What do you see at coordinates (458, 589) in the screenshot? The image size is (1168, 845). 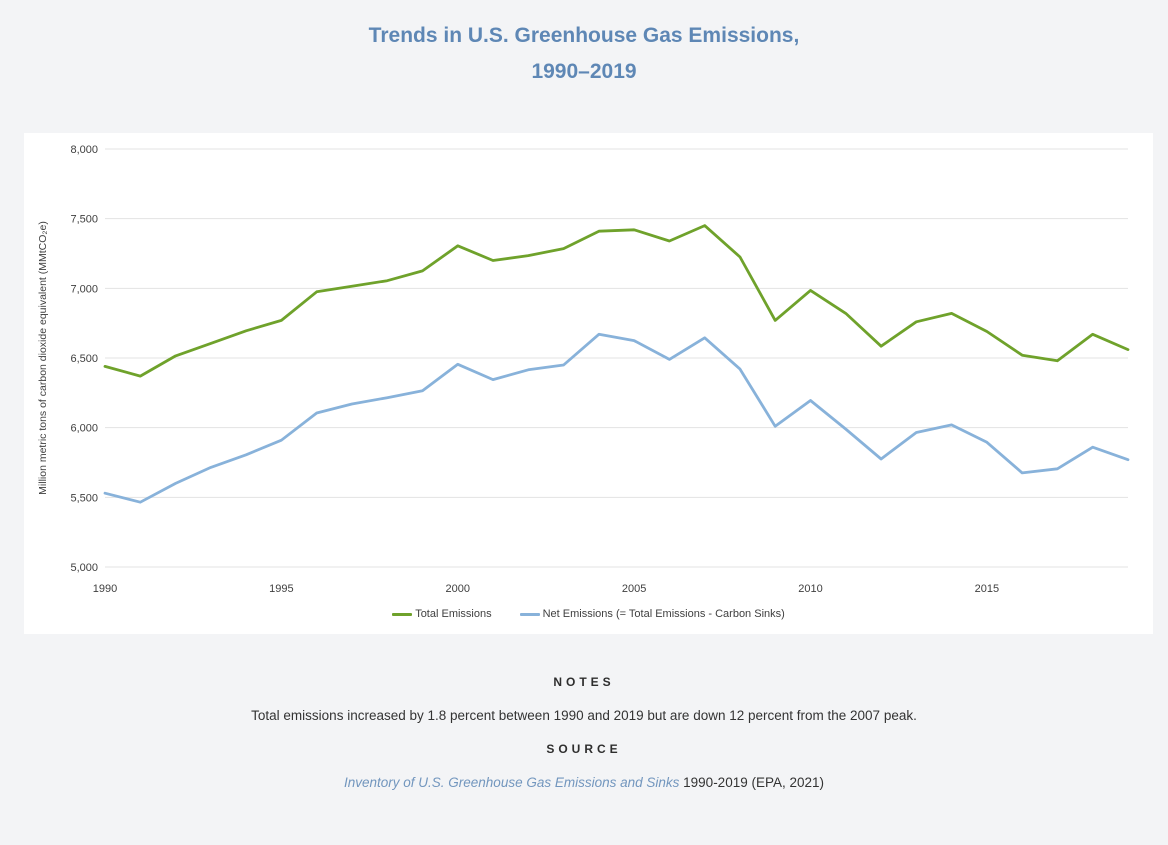 I see `x-tick-label: 2000` at bounding box center [458, 589].